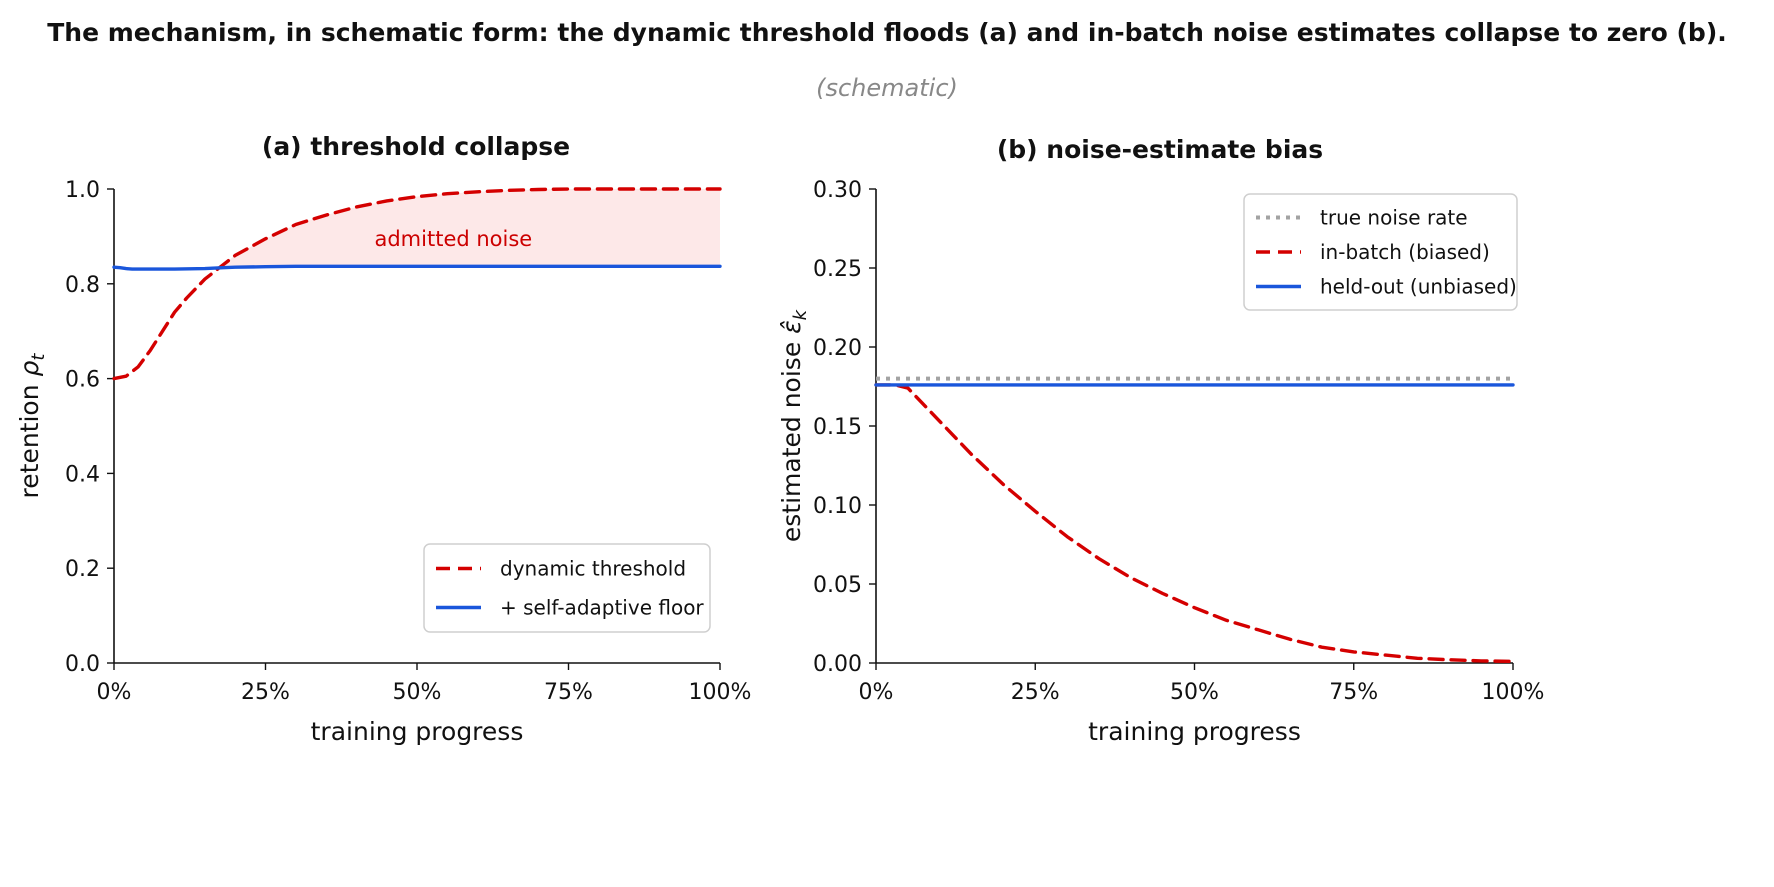 The image size is (1774, 887). What do you see at coordinates (1418, 287) in the screenshot?
I see `legend-label-held-out-unbiased: held-out (unbiased)` at bounding box center [1418, 287].